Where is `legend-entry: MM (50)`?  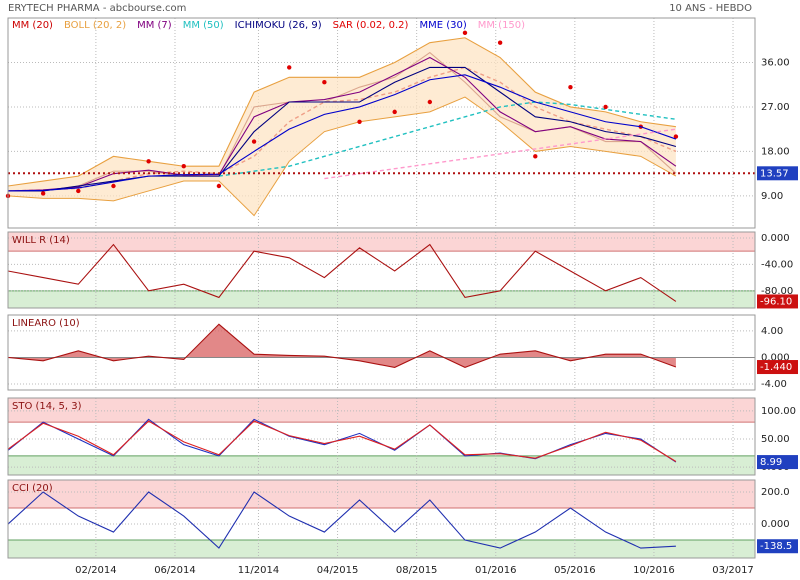
legend-entry: MM (50) is located at coordinates (203, 25).